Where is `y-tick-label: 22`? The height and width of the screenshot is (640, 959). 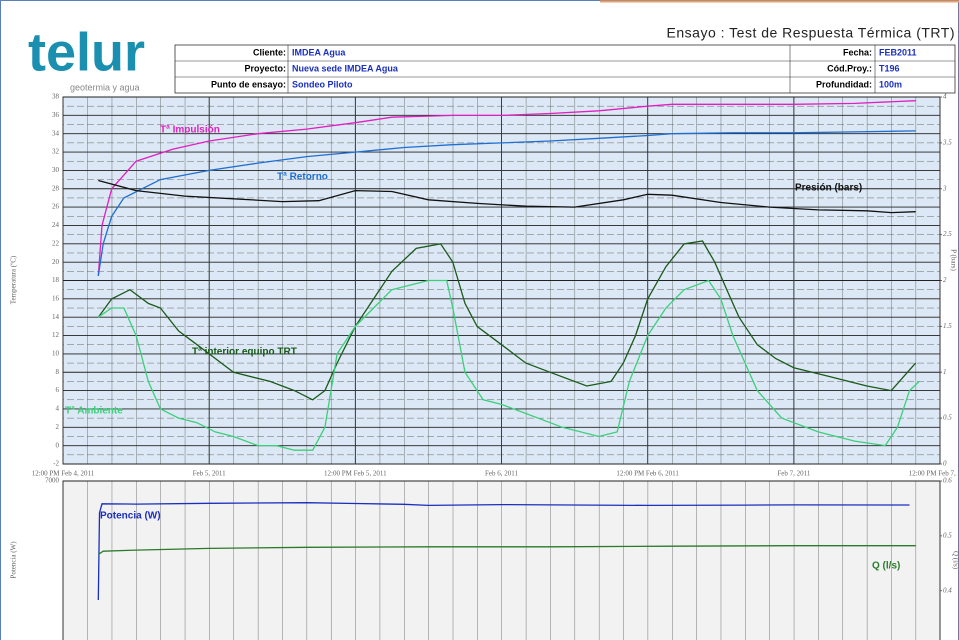 y-tick-label: 22 is located at coordinates (56, 243).